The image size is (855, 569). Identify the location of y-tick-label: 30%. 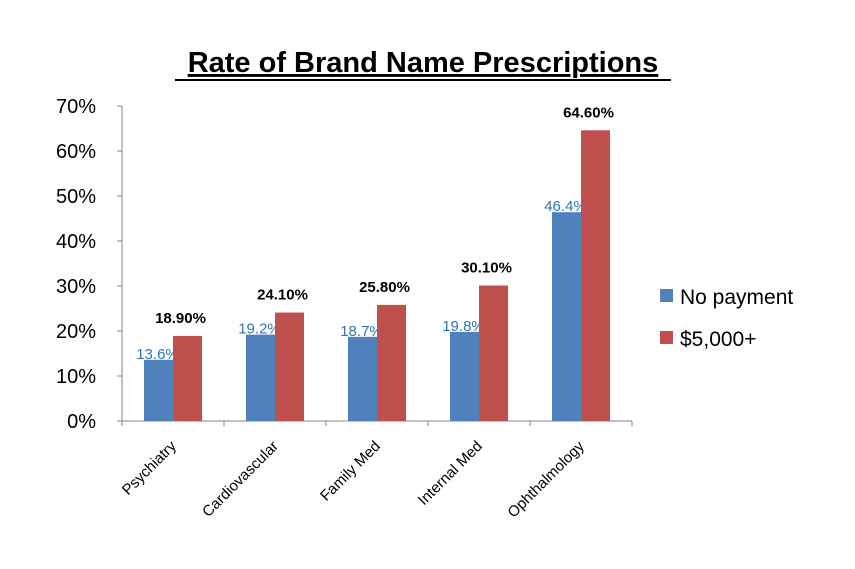
(76, 287).